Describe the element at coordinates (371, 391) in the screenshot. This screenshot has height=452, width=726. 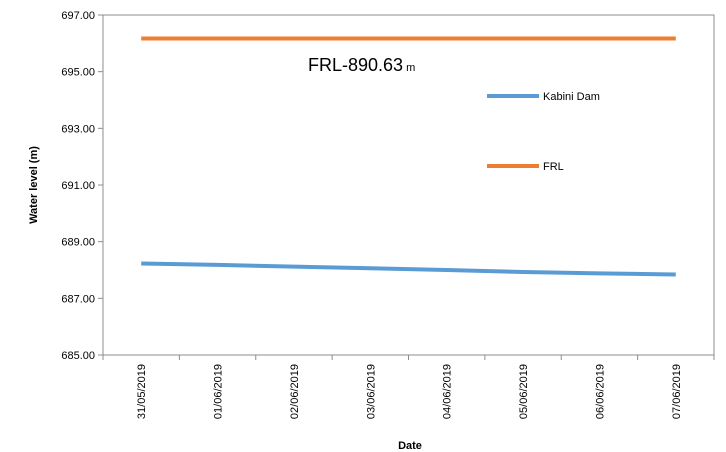
I see `x-tick-label: 03/06/2019` at that location.